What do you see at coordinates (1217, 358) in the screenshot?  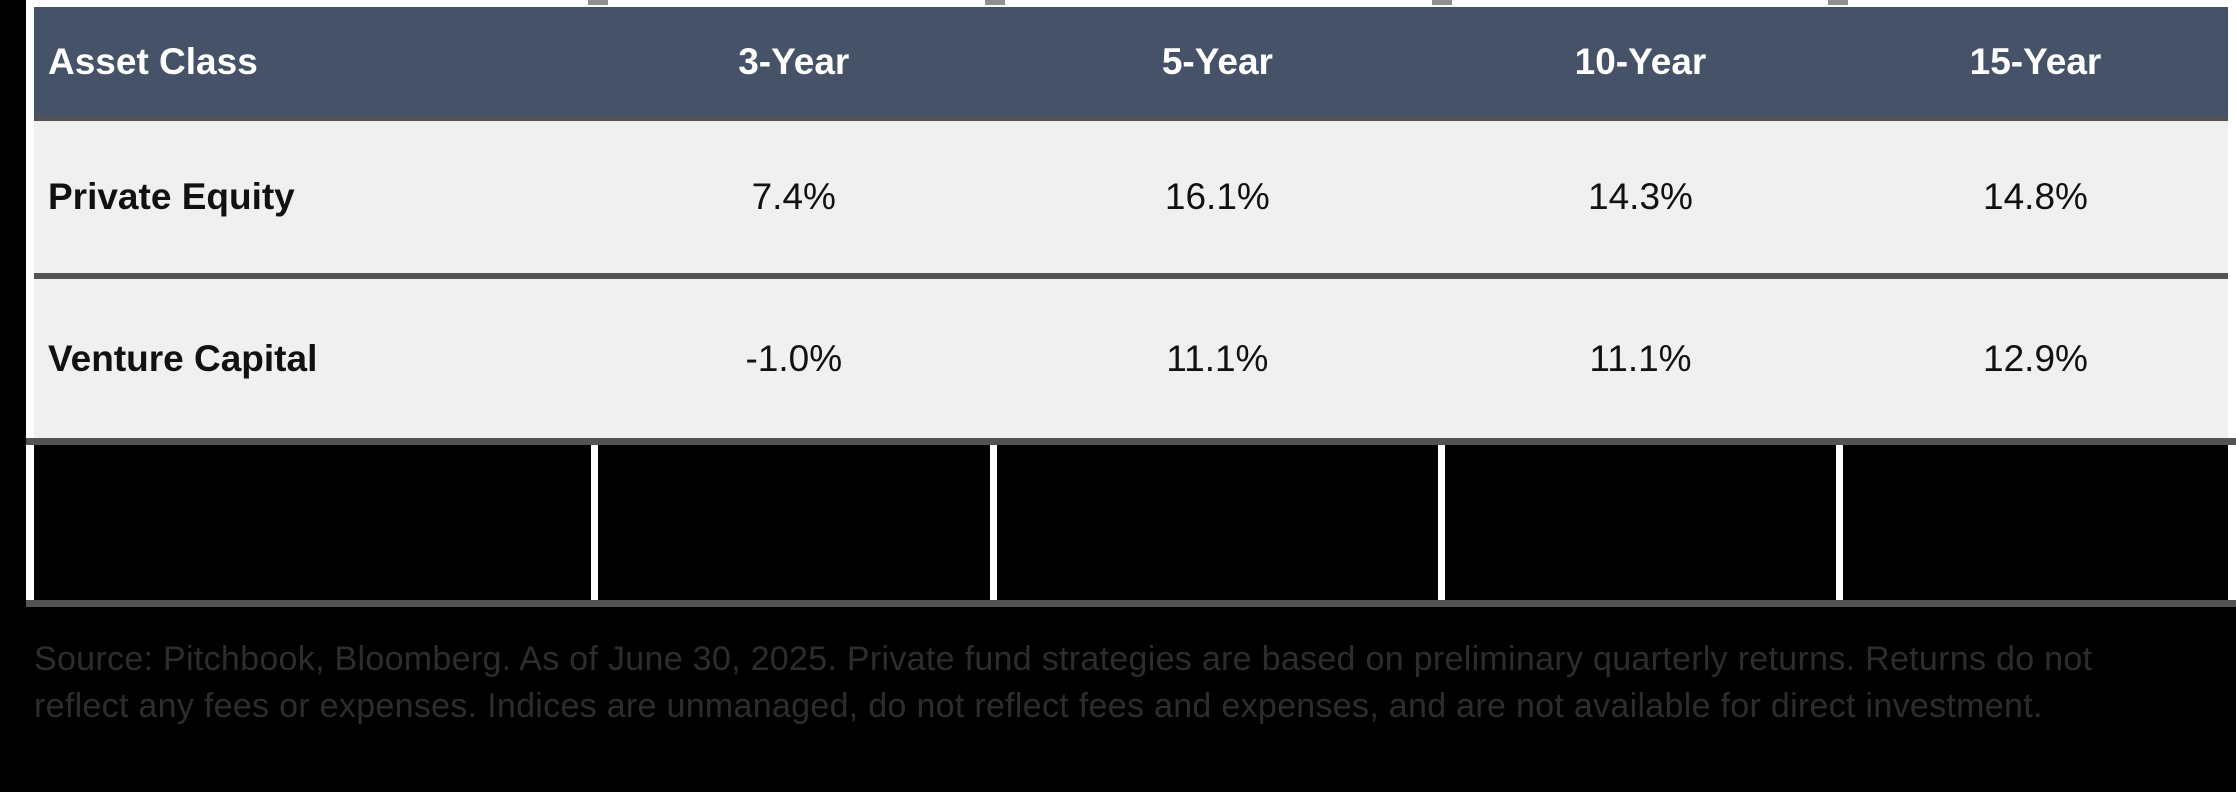 I see `return-value-5yr: 11.1%` at bounding box center [1217, 358].